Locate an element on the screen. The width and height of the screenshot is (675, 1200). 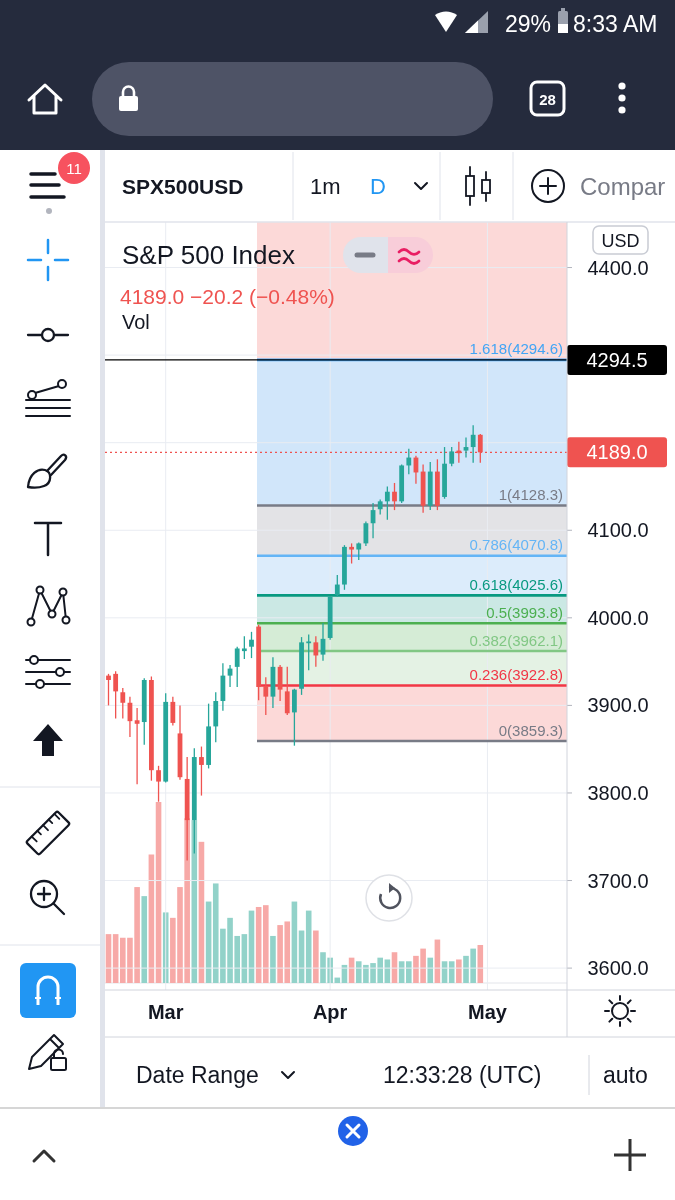
x-tick-label: Mar is located at coordinates (165, 1012).